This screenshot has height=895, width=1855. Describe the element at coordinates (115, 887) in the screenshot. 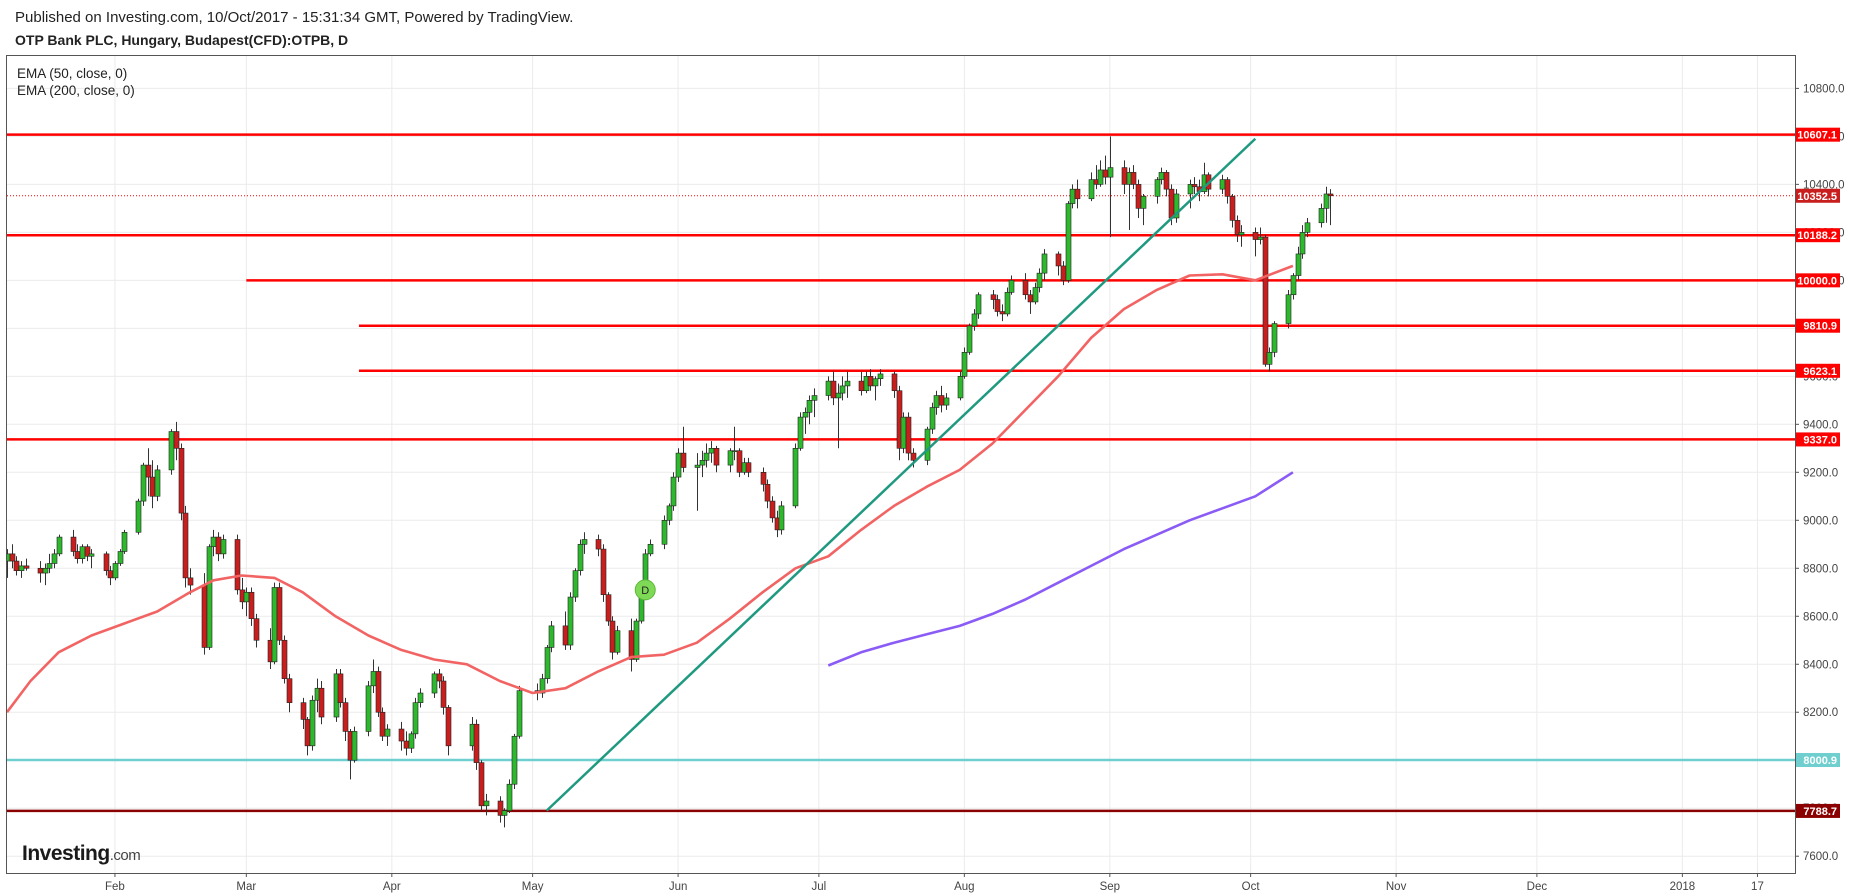

I see `x-tick-label: Feb` at that location.